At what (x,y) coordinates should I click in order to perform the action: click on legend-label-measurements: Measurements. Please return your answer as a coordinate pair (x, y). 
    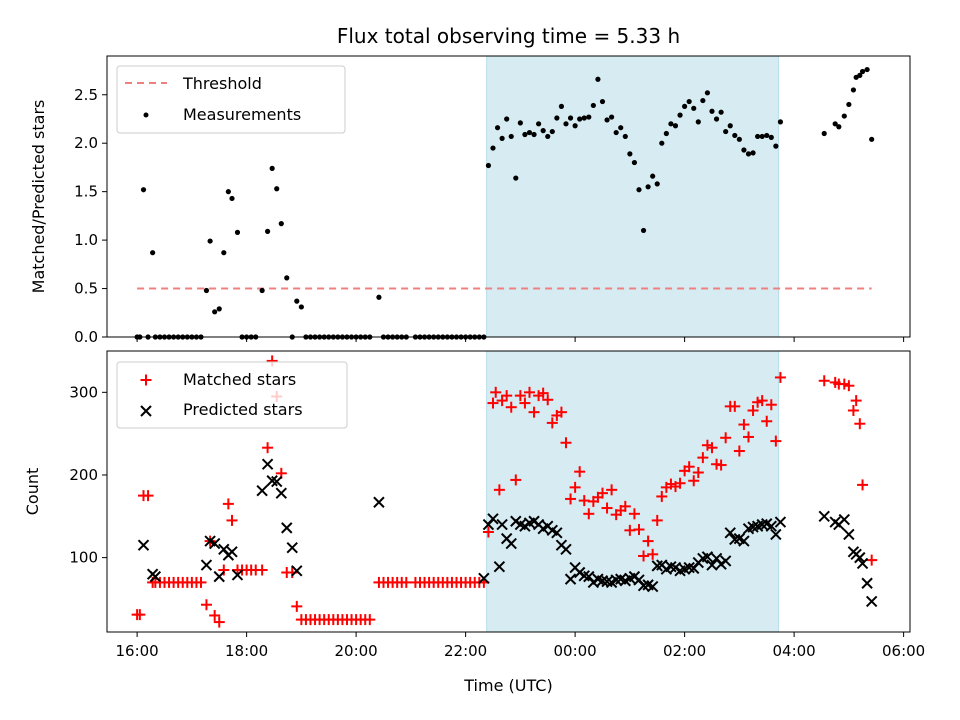
    Looking at the image, I should click on (242, 114).